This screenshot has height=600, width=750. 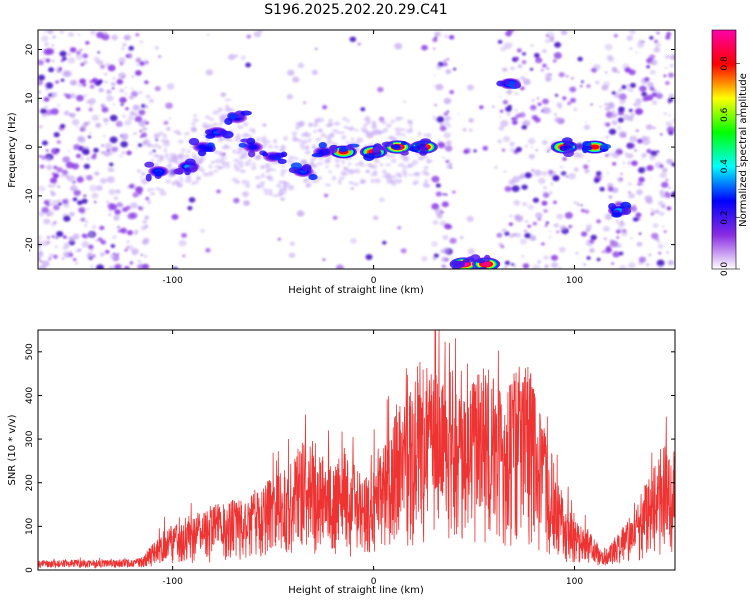 I want to click on spectrogram-y-label: Frequency (Hz), so click(x=12, y=150).